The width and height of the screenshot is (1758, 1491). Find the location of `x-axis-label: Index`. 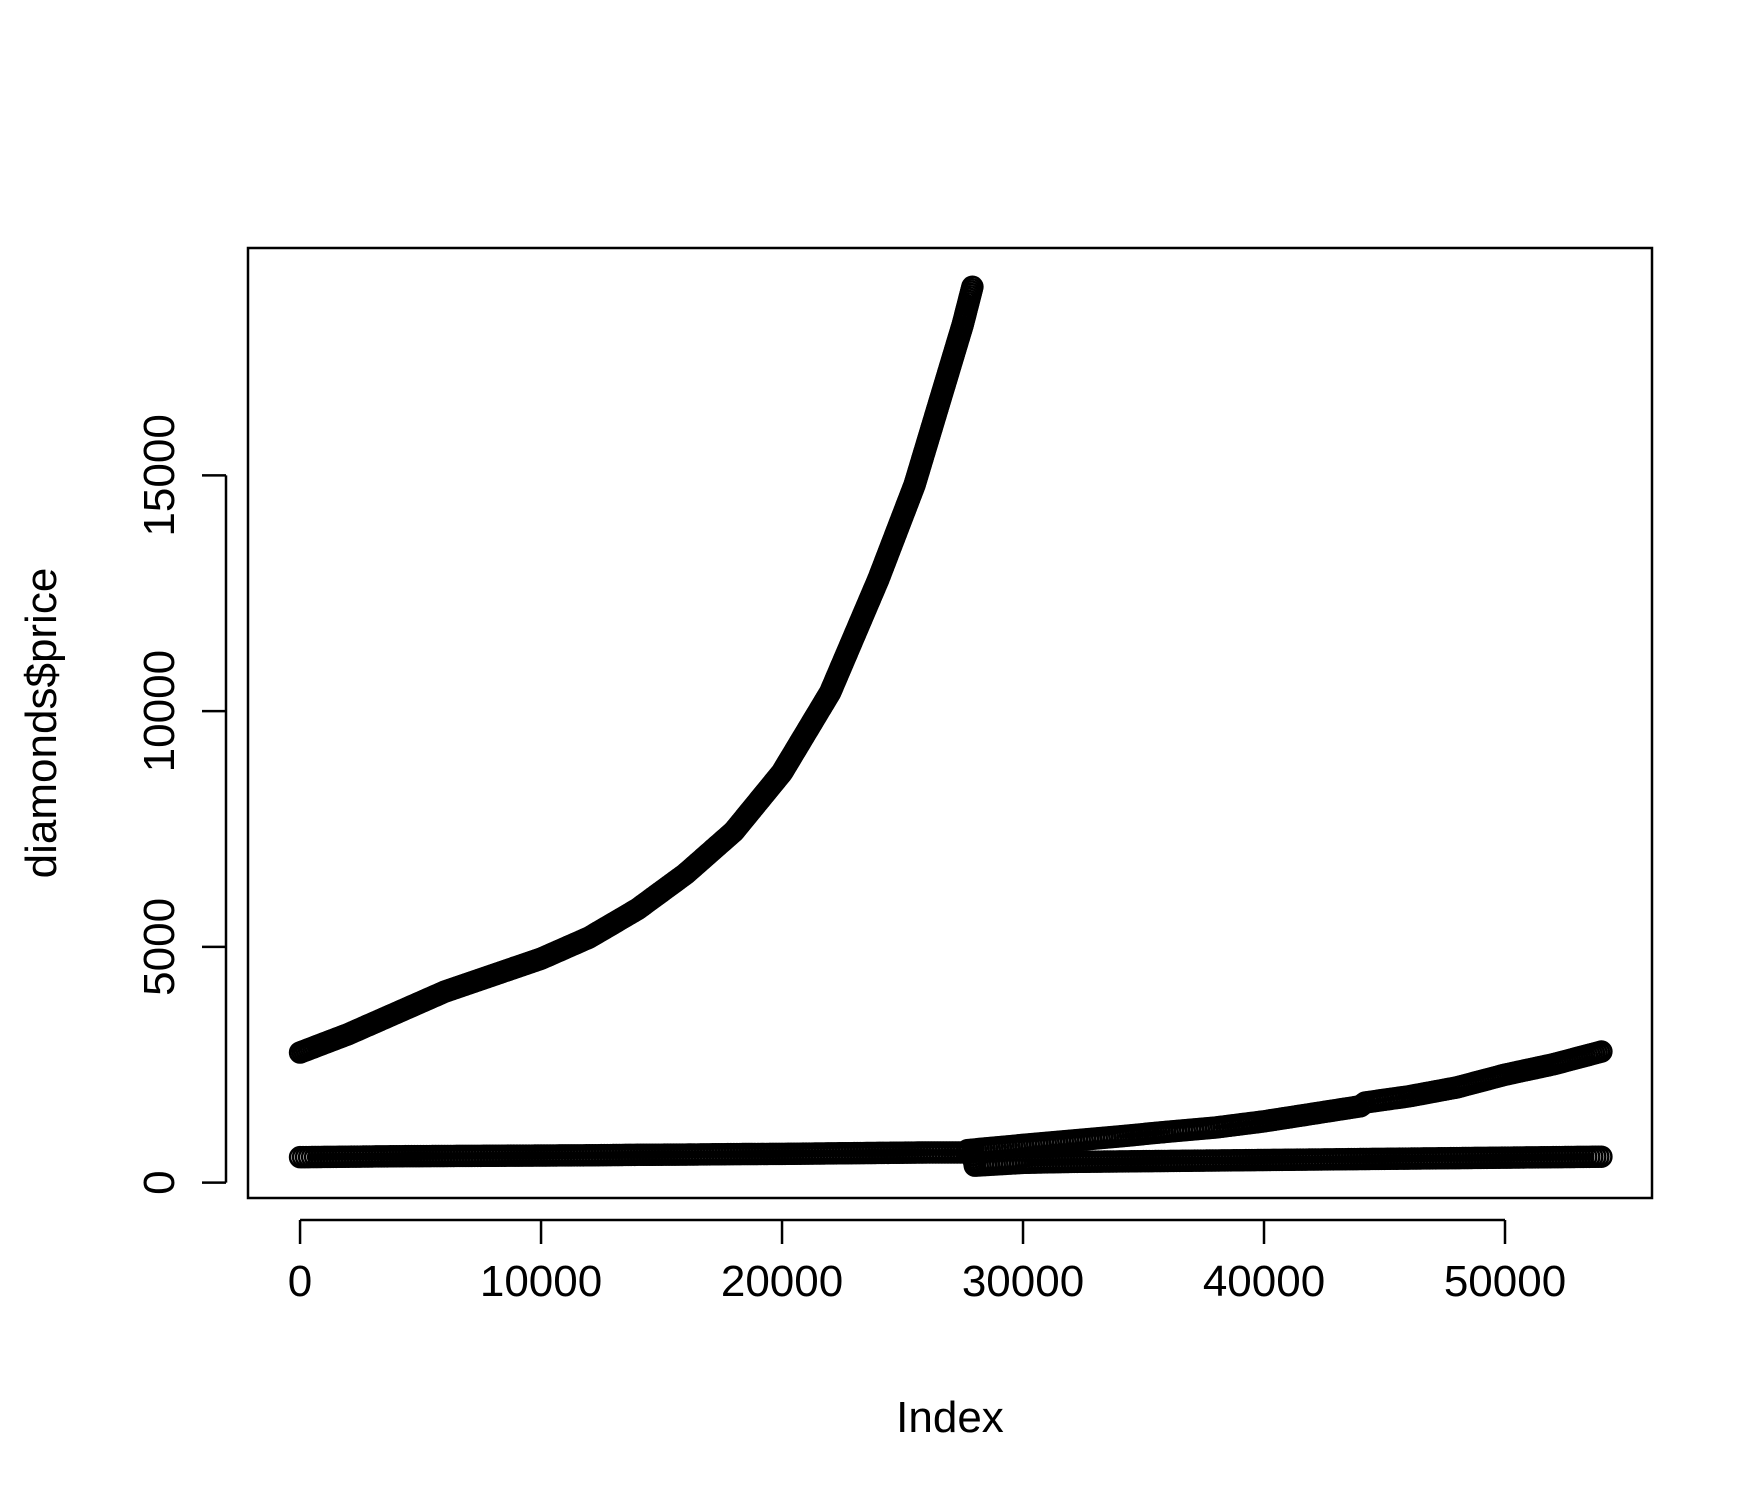

x-axis-label: Index is located at coordinates (950, 1417).